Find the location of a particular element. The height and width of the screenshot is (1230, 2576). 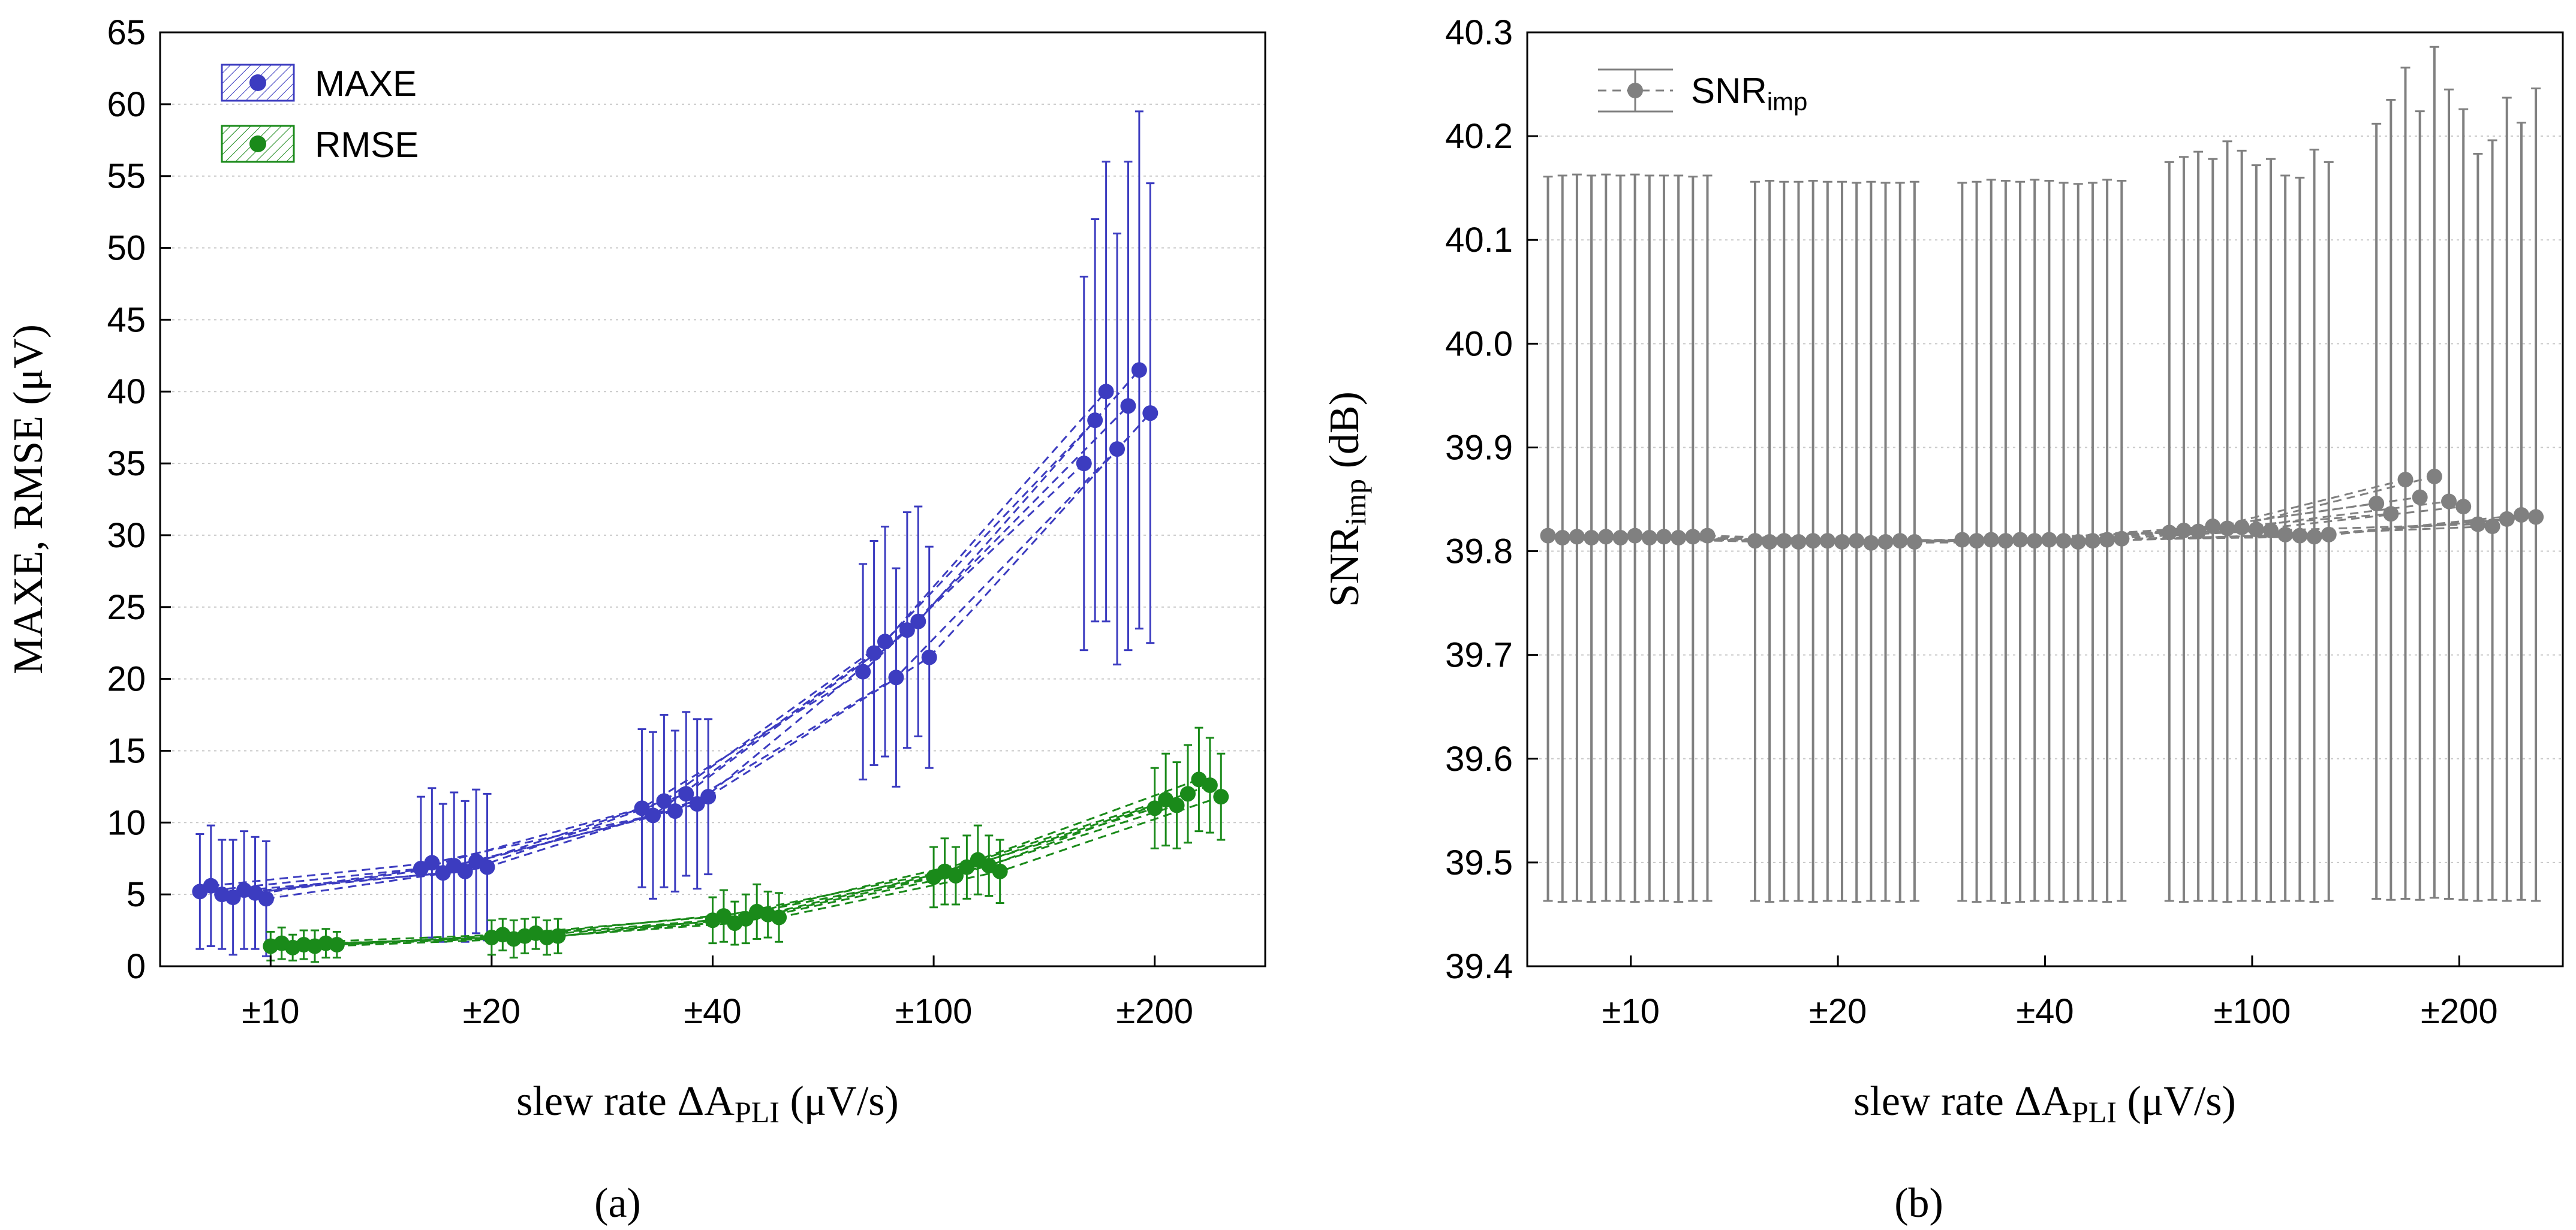

maxe-marker-icon is located at coordinates (257, 82).